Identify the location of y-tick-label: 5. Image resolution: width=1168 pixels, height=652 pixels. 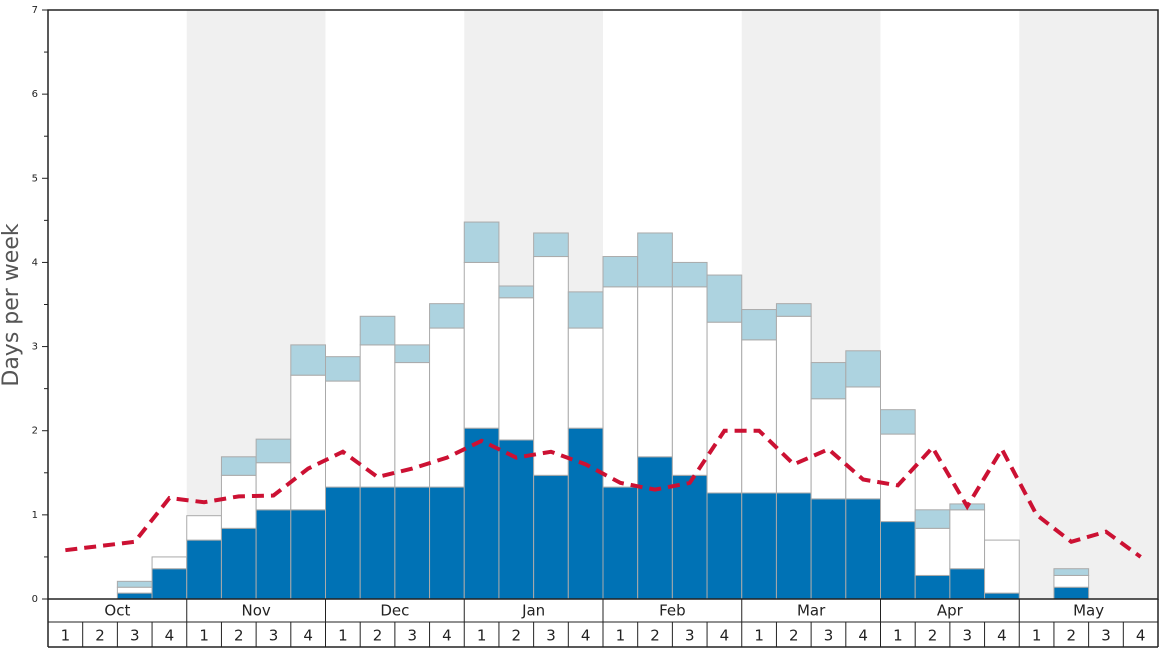
(35, 178).